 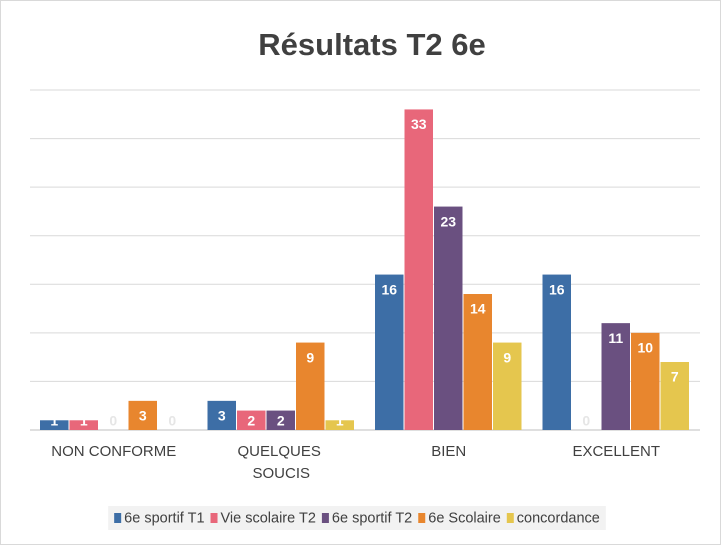 What do you see at coordinates (281, 473) in the screenshot?
I see `x-tick-label-line: SOUCIS` at bounding box center [281, 473].